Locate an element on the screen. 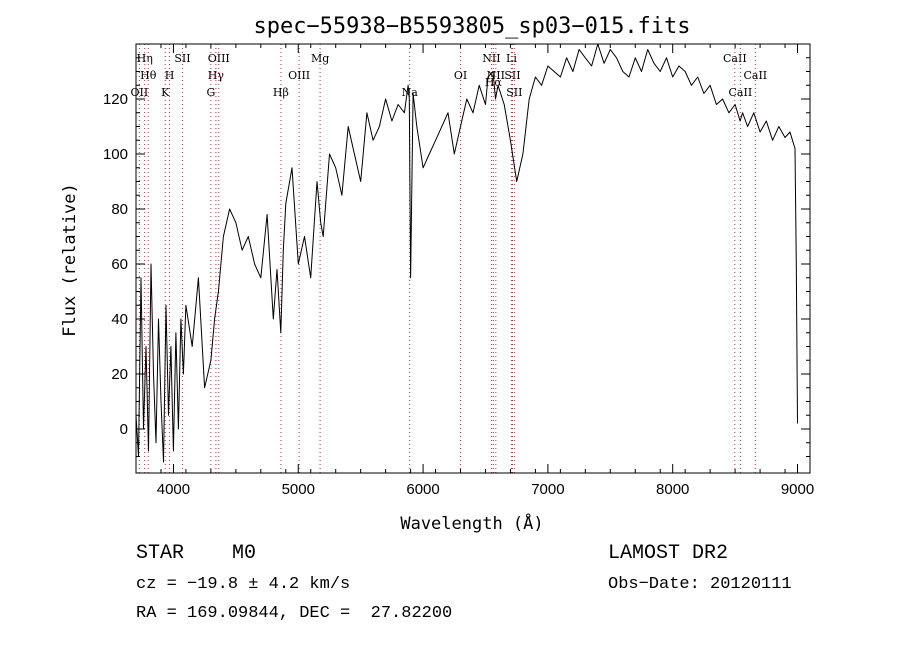 This screenshot has height=650, width=900. y-tick-label-0: 0 is located at coordinates (124, 429).